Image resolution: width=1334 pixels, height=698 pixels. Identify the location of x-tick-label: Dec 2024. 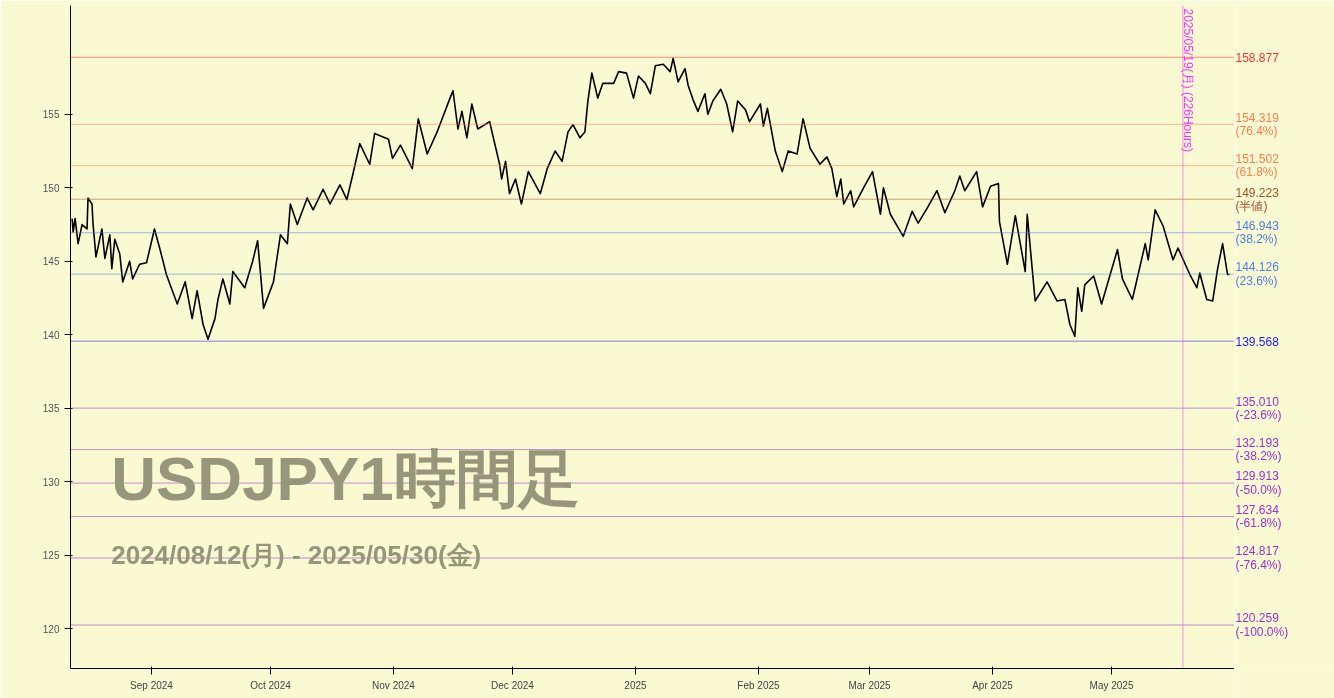
(513, 685).